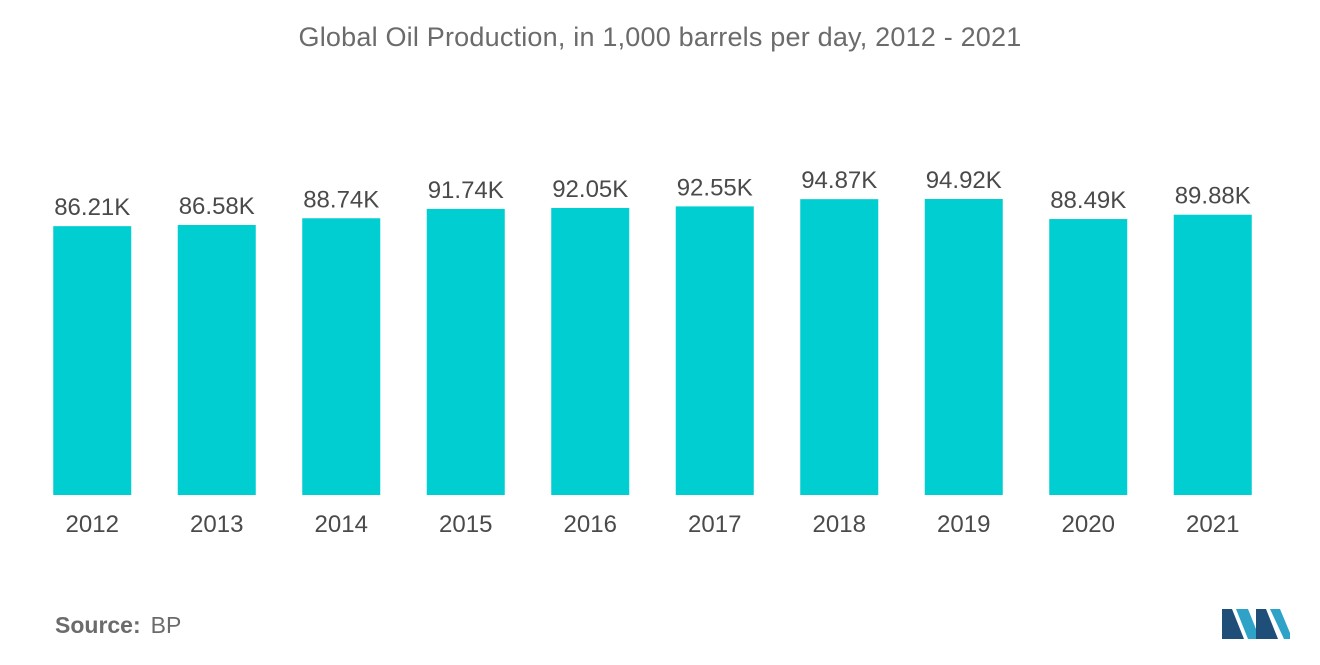 The height and width of the screenshot is (665, 1320). I want to click on value-label-2012: 86.21K, so click(92, 207).